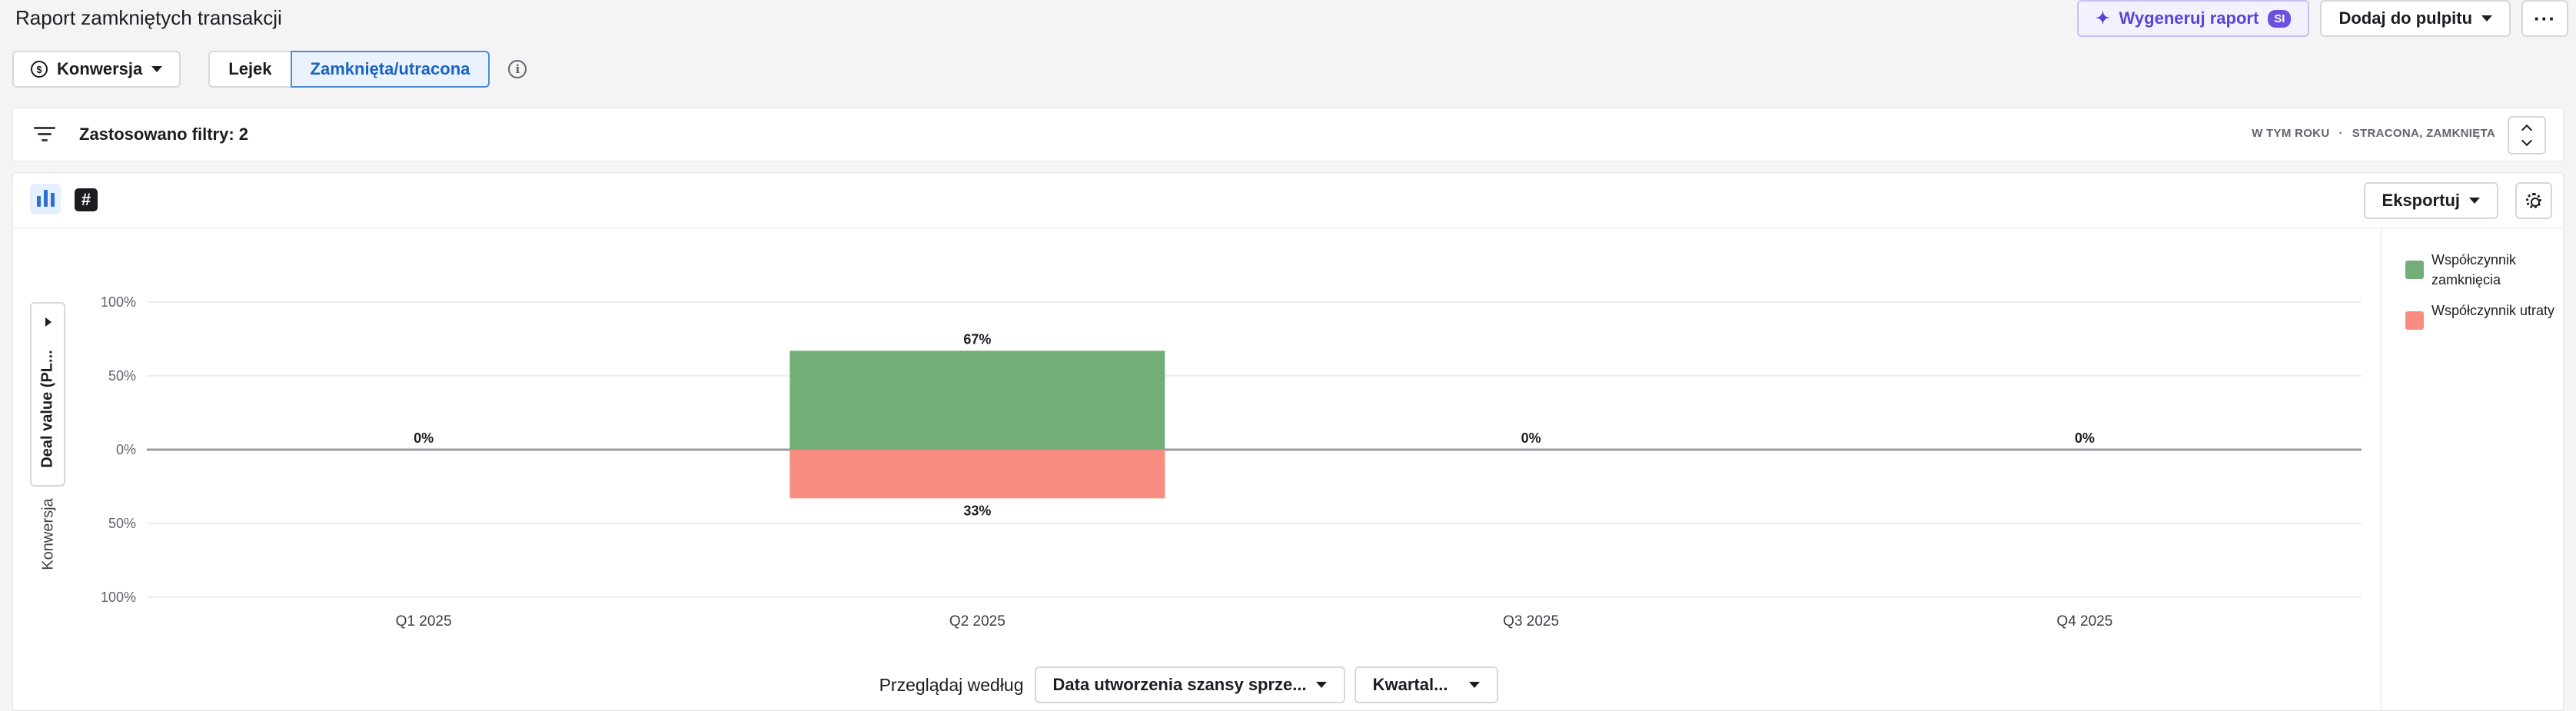 This screenshot has height=711, width=2576. I want to click on settings-button, so click(2533, 200).